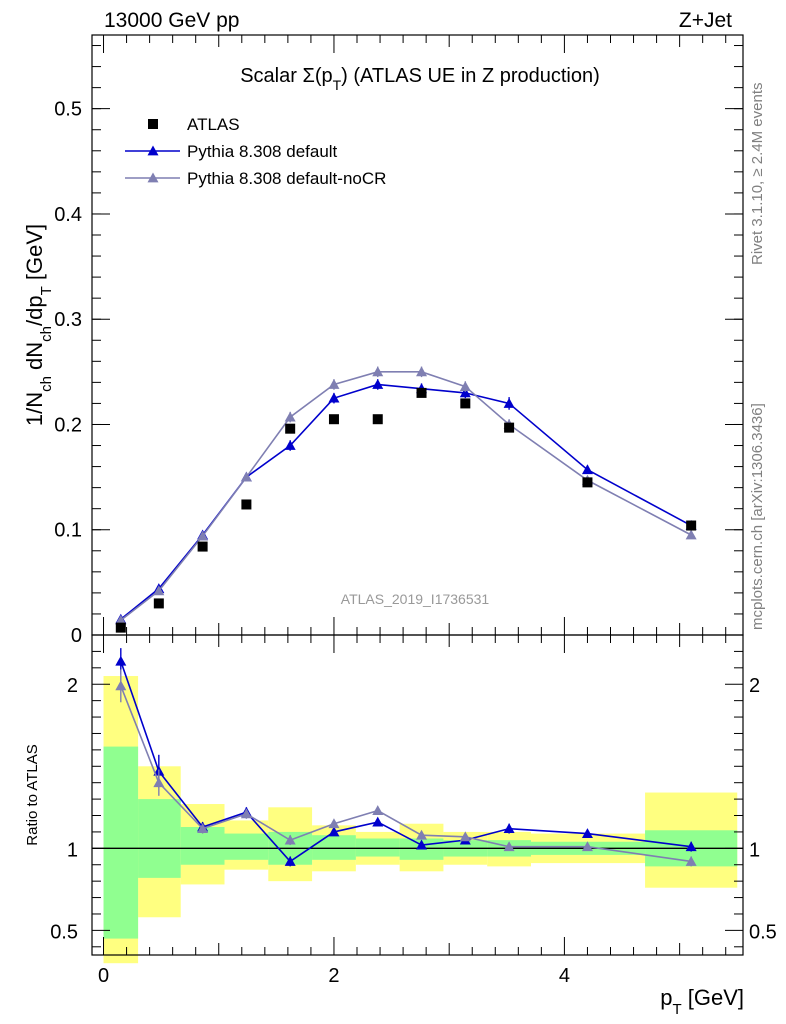  Describe the element at coordinates (64, 932) in the screenshot. I see `ratio-ytick-label-0: 0.5` at that location.